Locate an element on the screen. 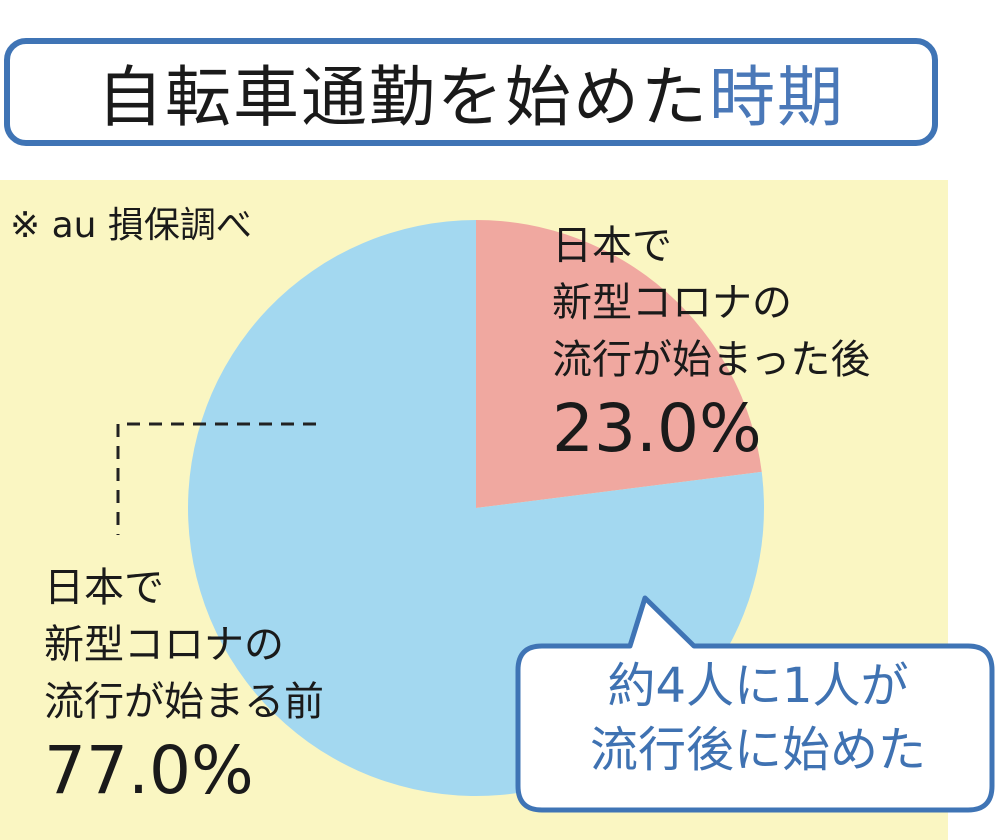 This screenshot has height=840, width=1000. slice-label-before: 日本で 新型コロナの 流行が始まる前 77.0% is located at coordinates (184, 683).